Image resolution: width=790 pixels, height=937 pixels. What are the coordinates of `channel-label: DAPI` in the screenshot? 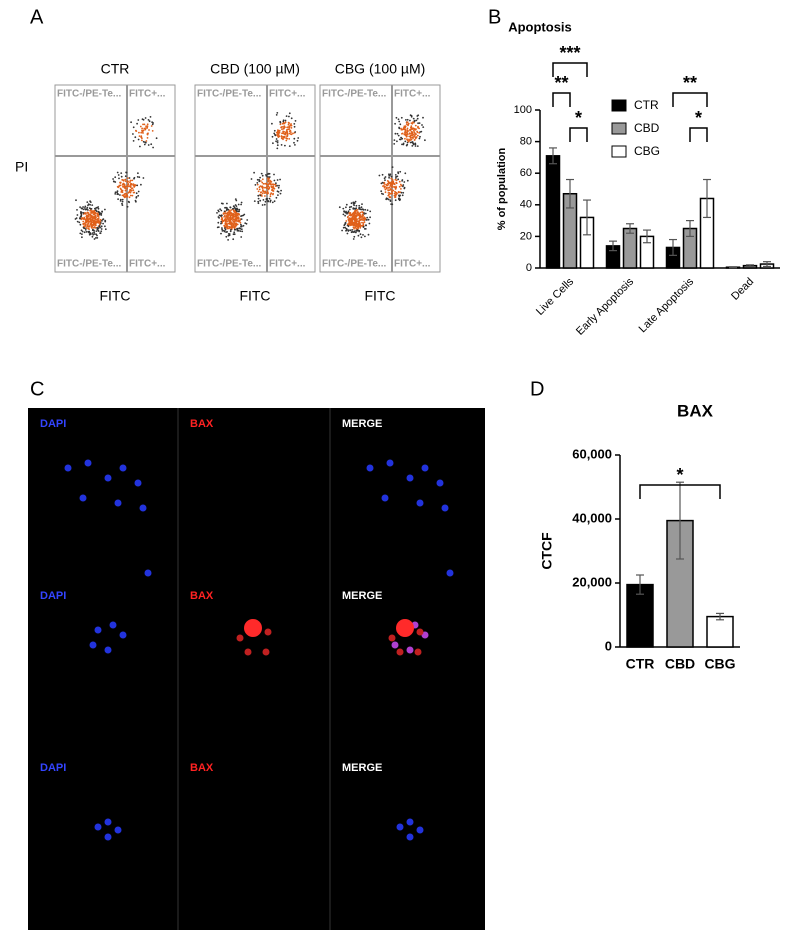 It's located at (53, 596).